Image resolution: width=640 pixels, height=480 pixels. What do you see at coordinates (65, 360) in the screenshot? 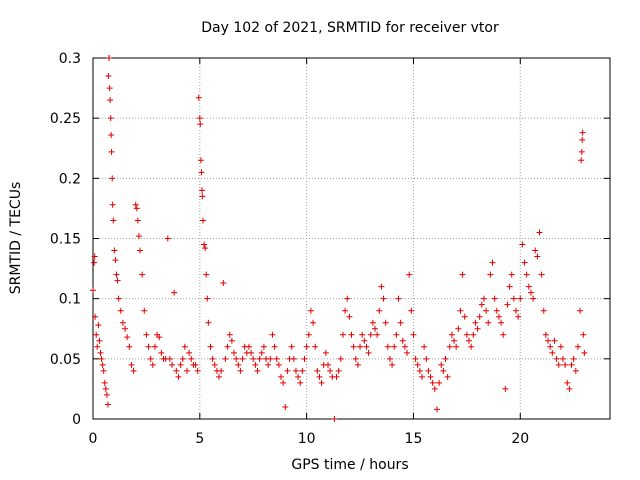
I see `y-tick-label: 0.05` at bounding box center [65, 360].